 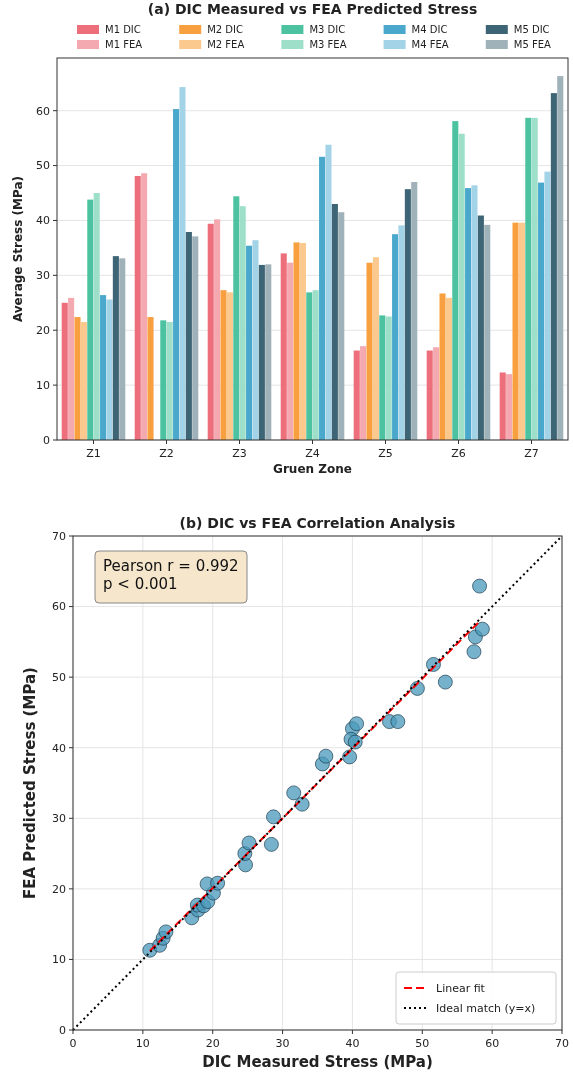 I want to click on legend-label: M2 DIC, so click(x=225, y=29).